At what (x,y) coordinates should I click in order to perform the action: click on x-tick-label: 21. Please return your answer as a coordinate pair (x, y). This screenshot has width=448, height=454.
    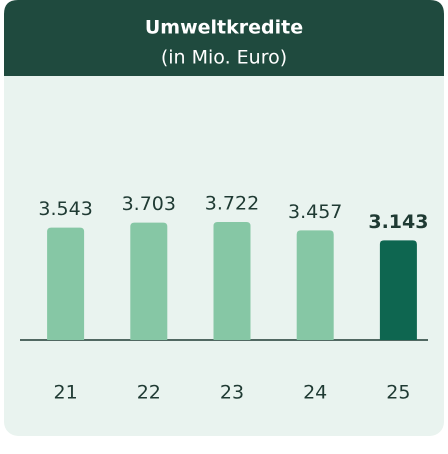
    Looking at the image, I should click on (66, 393).